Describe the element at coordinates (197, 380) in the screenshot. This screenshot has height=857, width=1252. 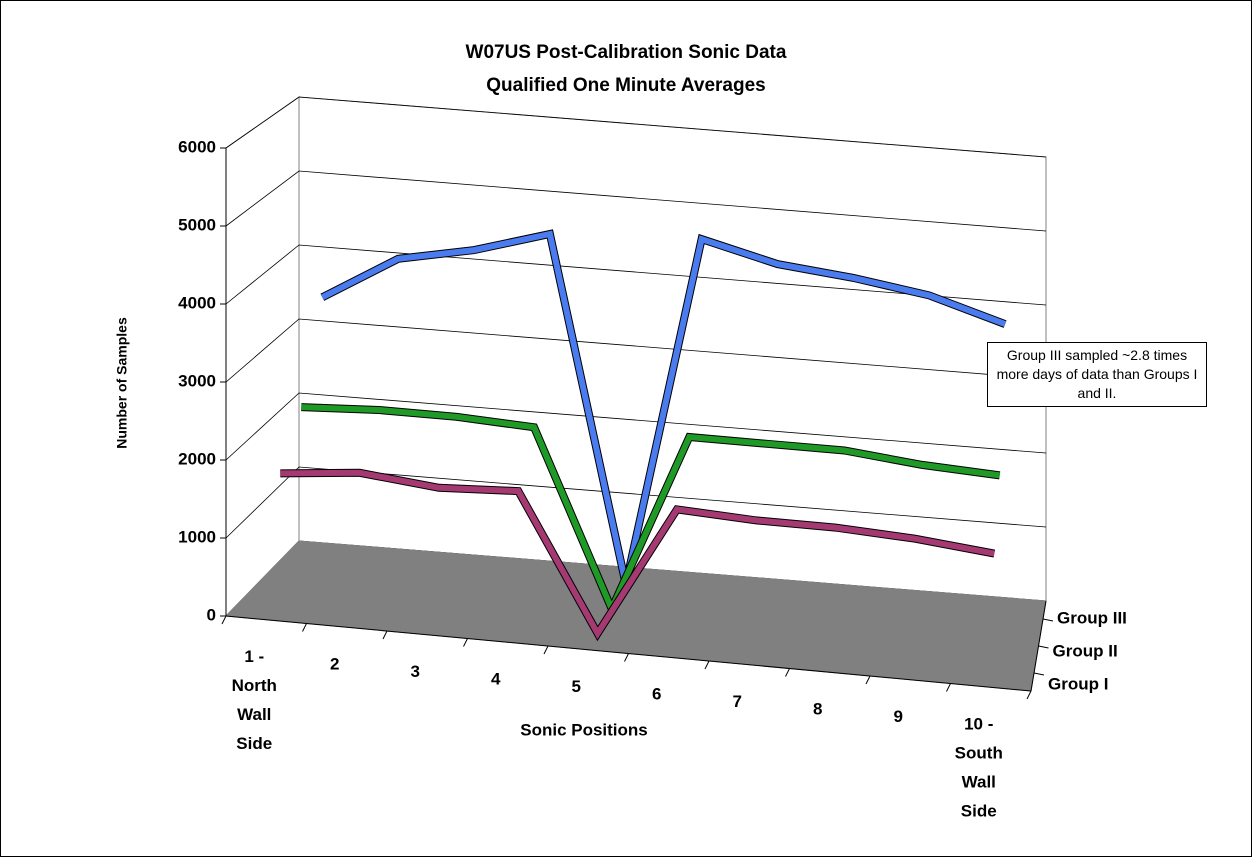
I see `y-tick-label: 3000` at that location.